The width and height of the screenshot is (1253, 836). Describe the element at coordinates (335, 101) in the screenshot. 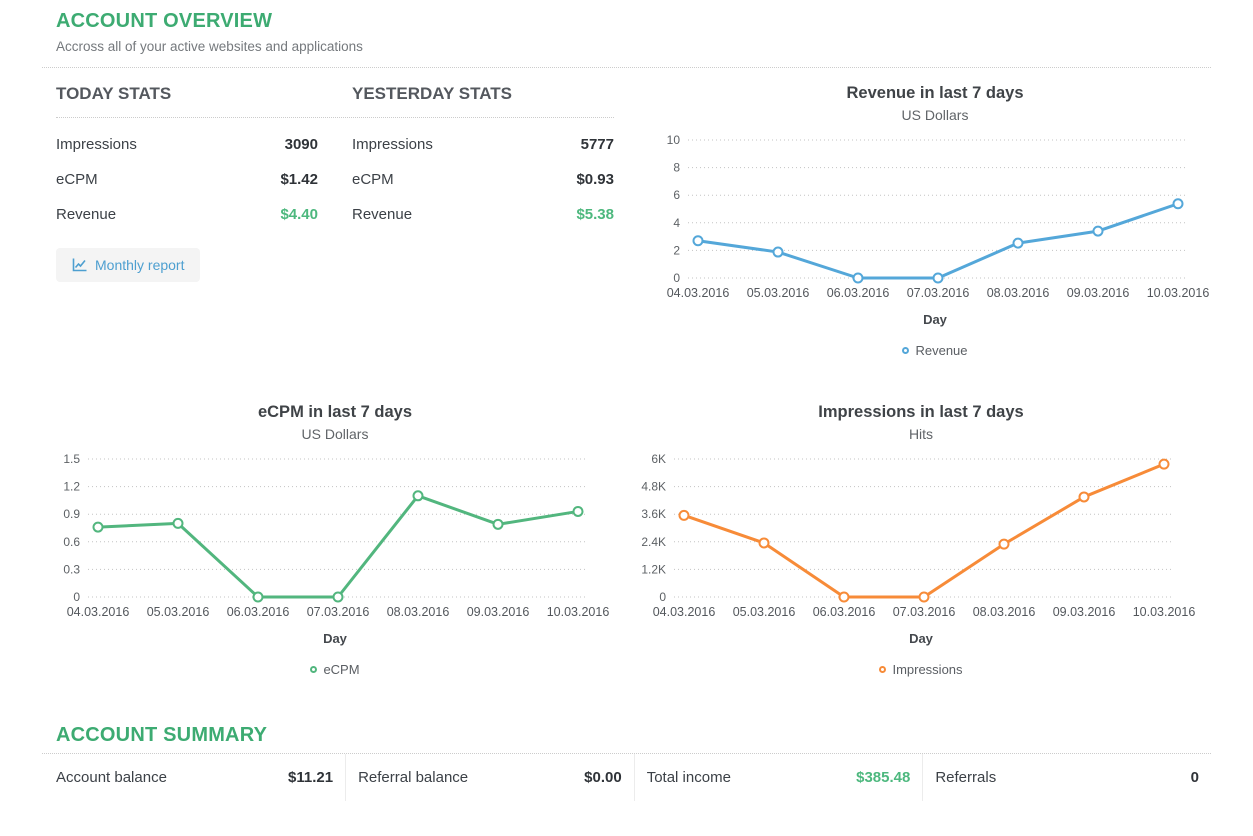

I see `stats-headings: TODAY STATS YESTERDAY STATS` at that location.